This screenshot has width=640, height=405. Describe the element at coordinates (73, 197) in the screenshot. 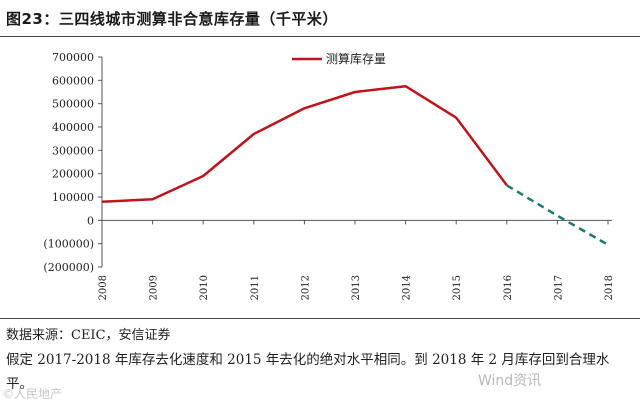

I see `y-tick-label: 100000` at that location.